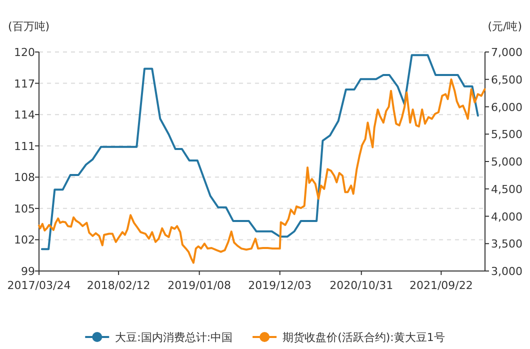 Image resolution: width=530 pixels, height=349 pixels. What do you see at coordinates (506, 79) in the screenshot?
I see `y2-tick-label: 6,500` at bounding box center [506, 79].